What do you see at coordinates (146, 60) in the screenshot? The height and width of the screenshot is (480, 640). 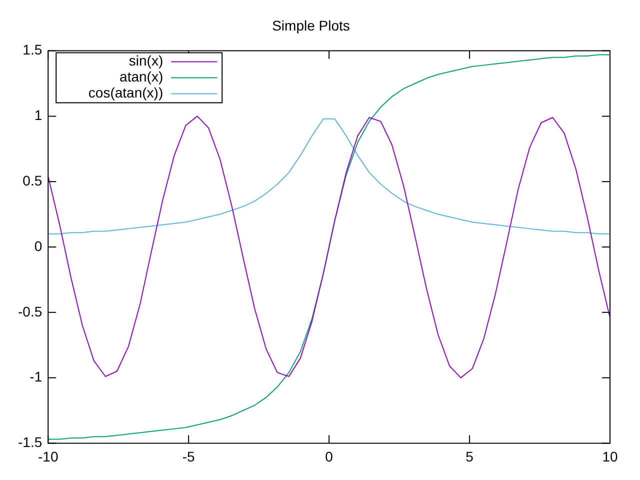 I see `legend-label: sin(x)` at bounding box center [146, 60].